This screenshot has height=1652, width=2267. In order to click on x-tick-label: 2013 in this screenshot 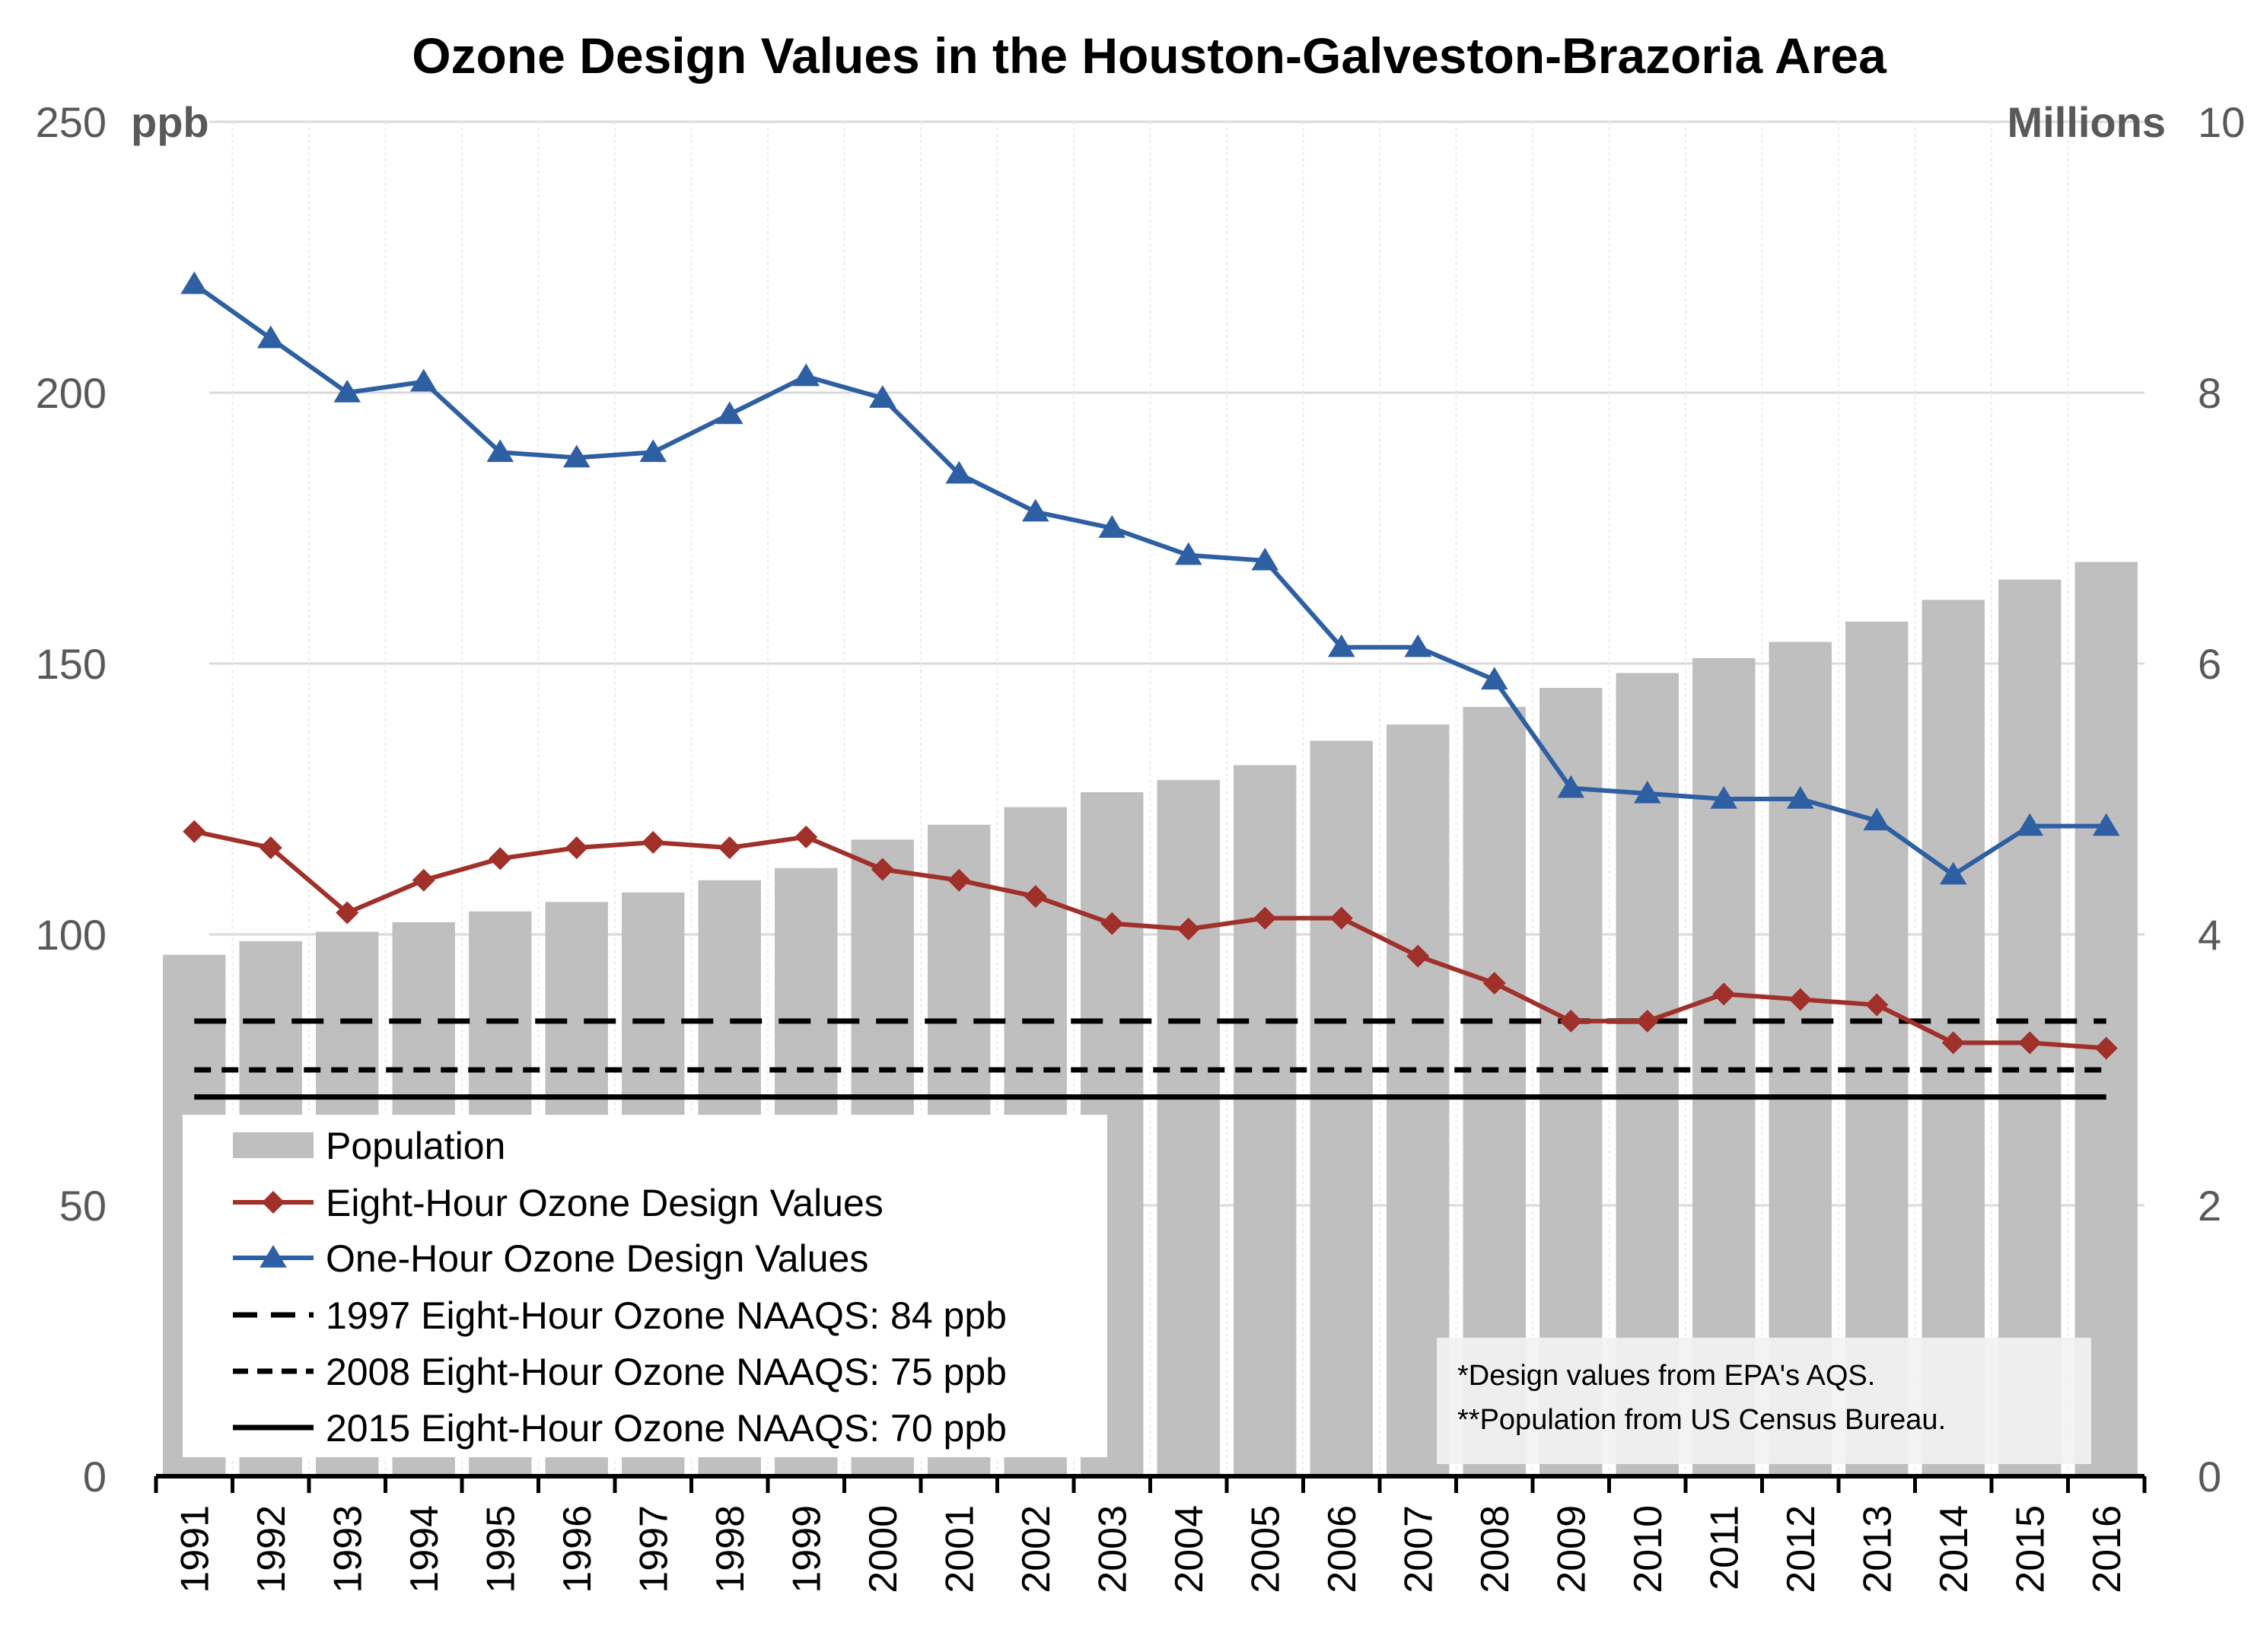, I will do `click(1877, 1549)`.